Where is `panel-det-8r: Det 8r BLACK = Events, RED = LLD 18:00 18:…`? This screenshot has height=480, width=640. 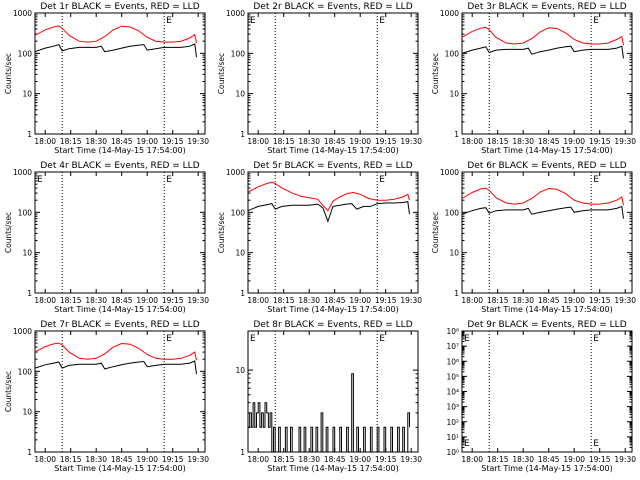
panel-det-8r: Det 8r BLACK = Events, RED = LLD 18:00 18:… is located at coordinates (328, 396).